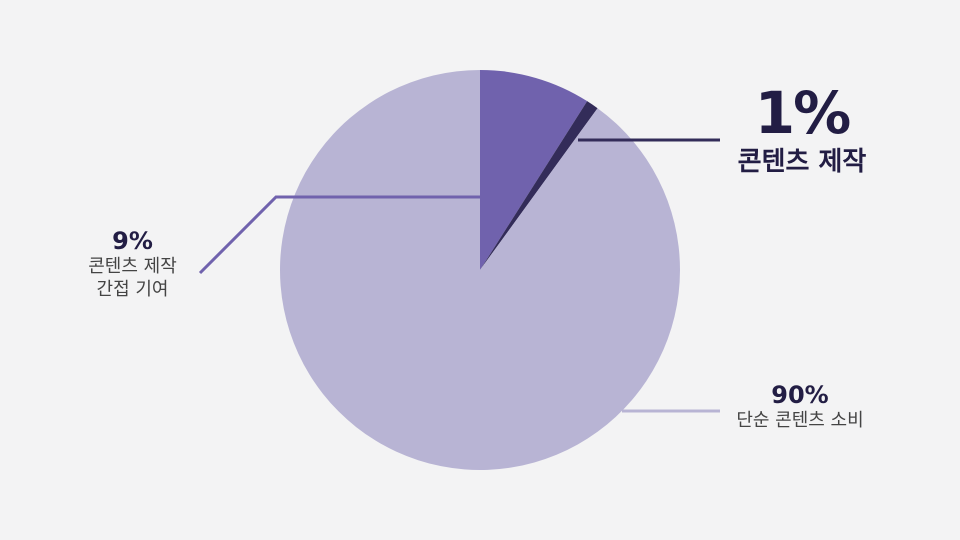 This screenshot has width=960, height=540. What do you see at coordinates (800, 395) in the screenshot?
I see `slice-percent: 90%` at bounding box center [800, 395].